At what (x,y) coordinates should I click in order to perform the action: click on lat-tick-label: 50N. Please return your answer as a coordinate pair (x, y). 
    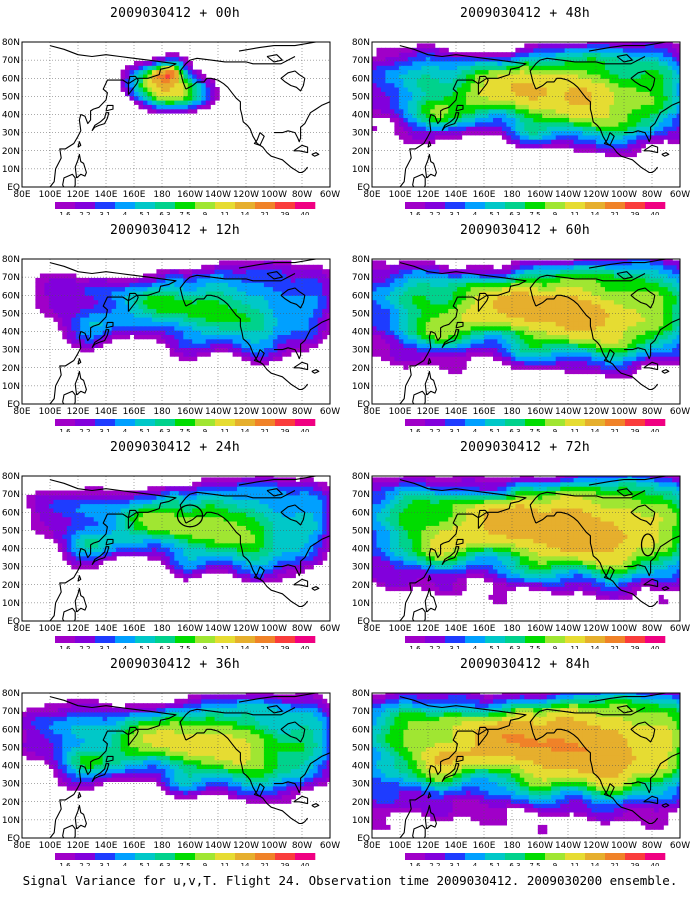
    Looking at the image, I should click on (361, 97).